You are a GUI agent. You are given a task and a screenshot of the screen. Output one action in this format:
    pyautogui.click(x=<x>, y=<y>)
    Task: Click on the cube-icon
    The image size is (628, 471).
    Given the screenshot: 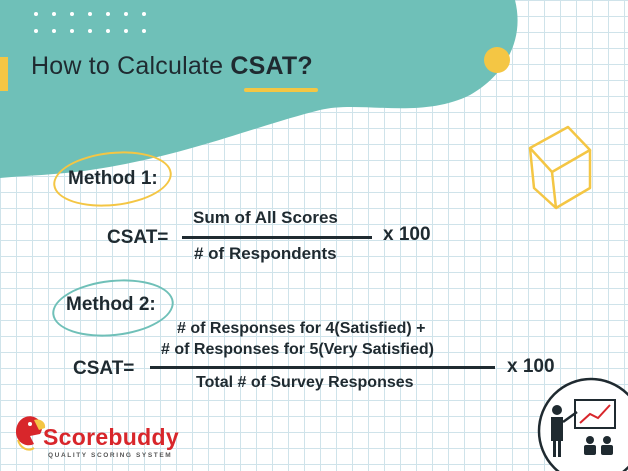 What is the action you would take?
    pyautogui.click(x=560, y=167)
    